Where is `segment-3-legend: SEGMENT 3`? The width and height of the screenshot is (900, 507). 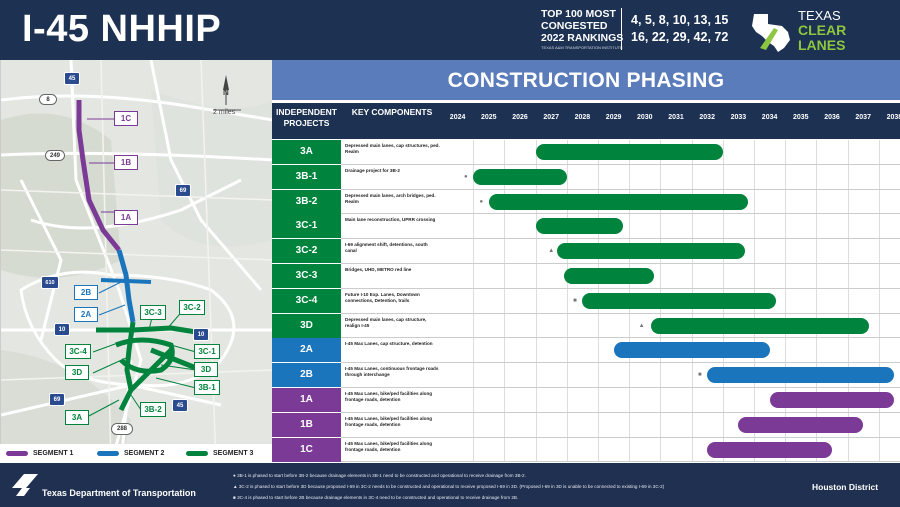 segment-3-legend: SEGMENT 3 is located at coordinates (233, 453).